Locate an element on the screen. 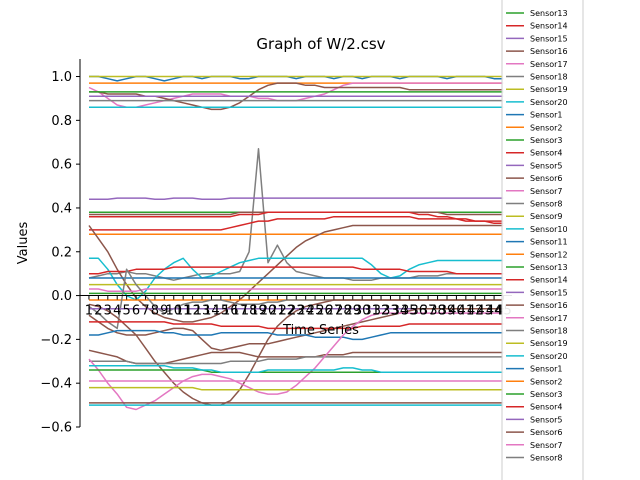  y-tick-label: −0.4 is located at coordinates (56, 384).